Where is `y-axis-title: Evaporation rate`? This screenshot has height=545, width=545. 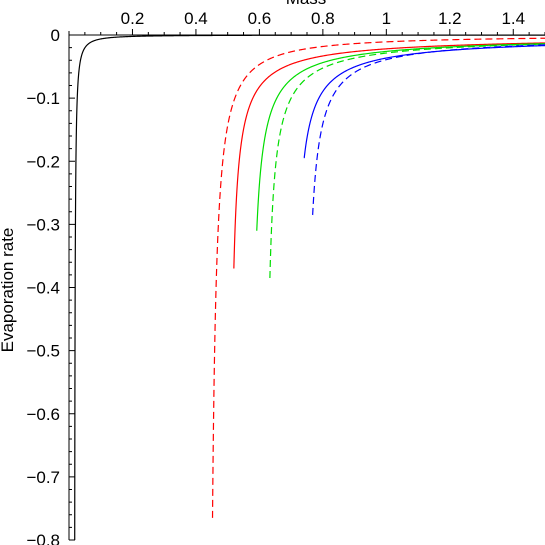 y-axis-title: Evaporation rate is located at coordinates (8, 290).